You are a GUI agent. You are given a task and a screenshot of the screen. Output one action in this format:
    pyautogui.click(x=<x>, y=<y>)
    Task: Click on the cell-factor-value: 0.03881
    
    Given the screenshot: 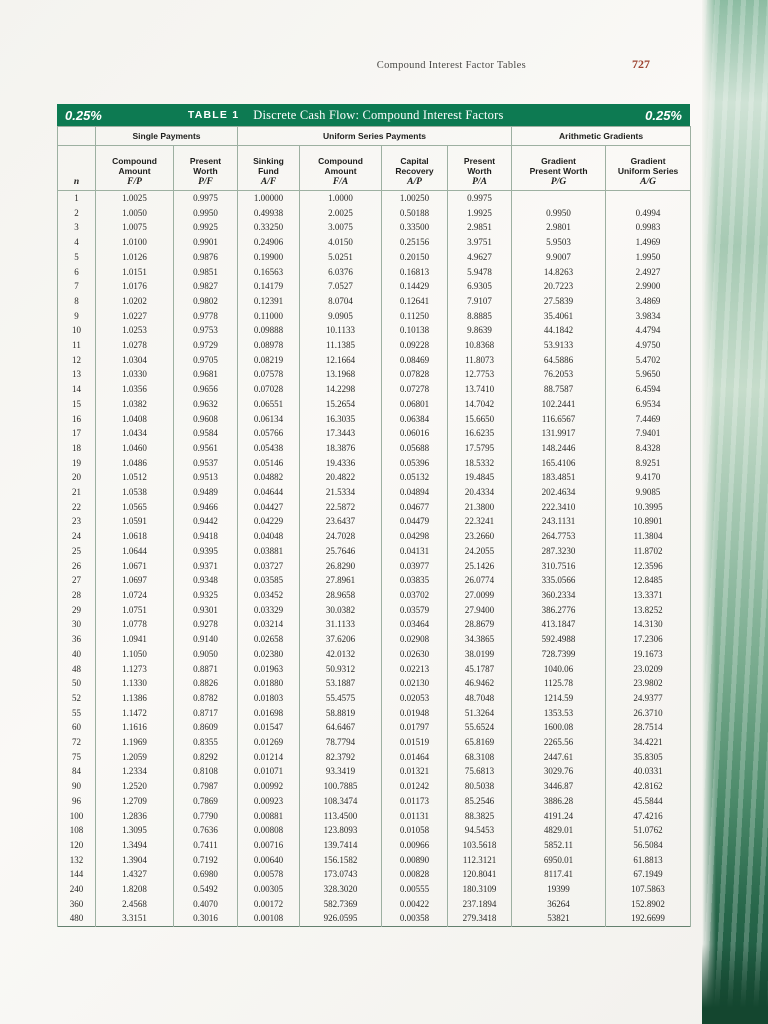 What is the action you would take?
    pyautogui.click(x=268, y=551)
    